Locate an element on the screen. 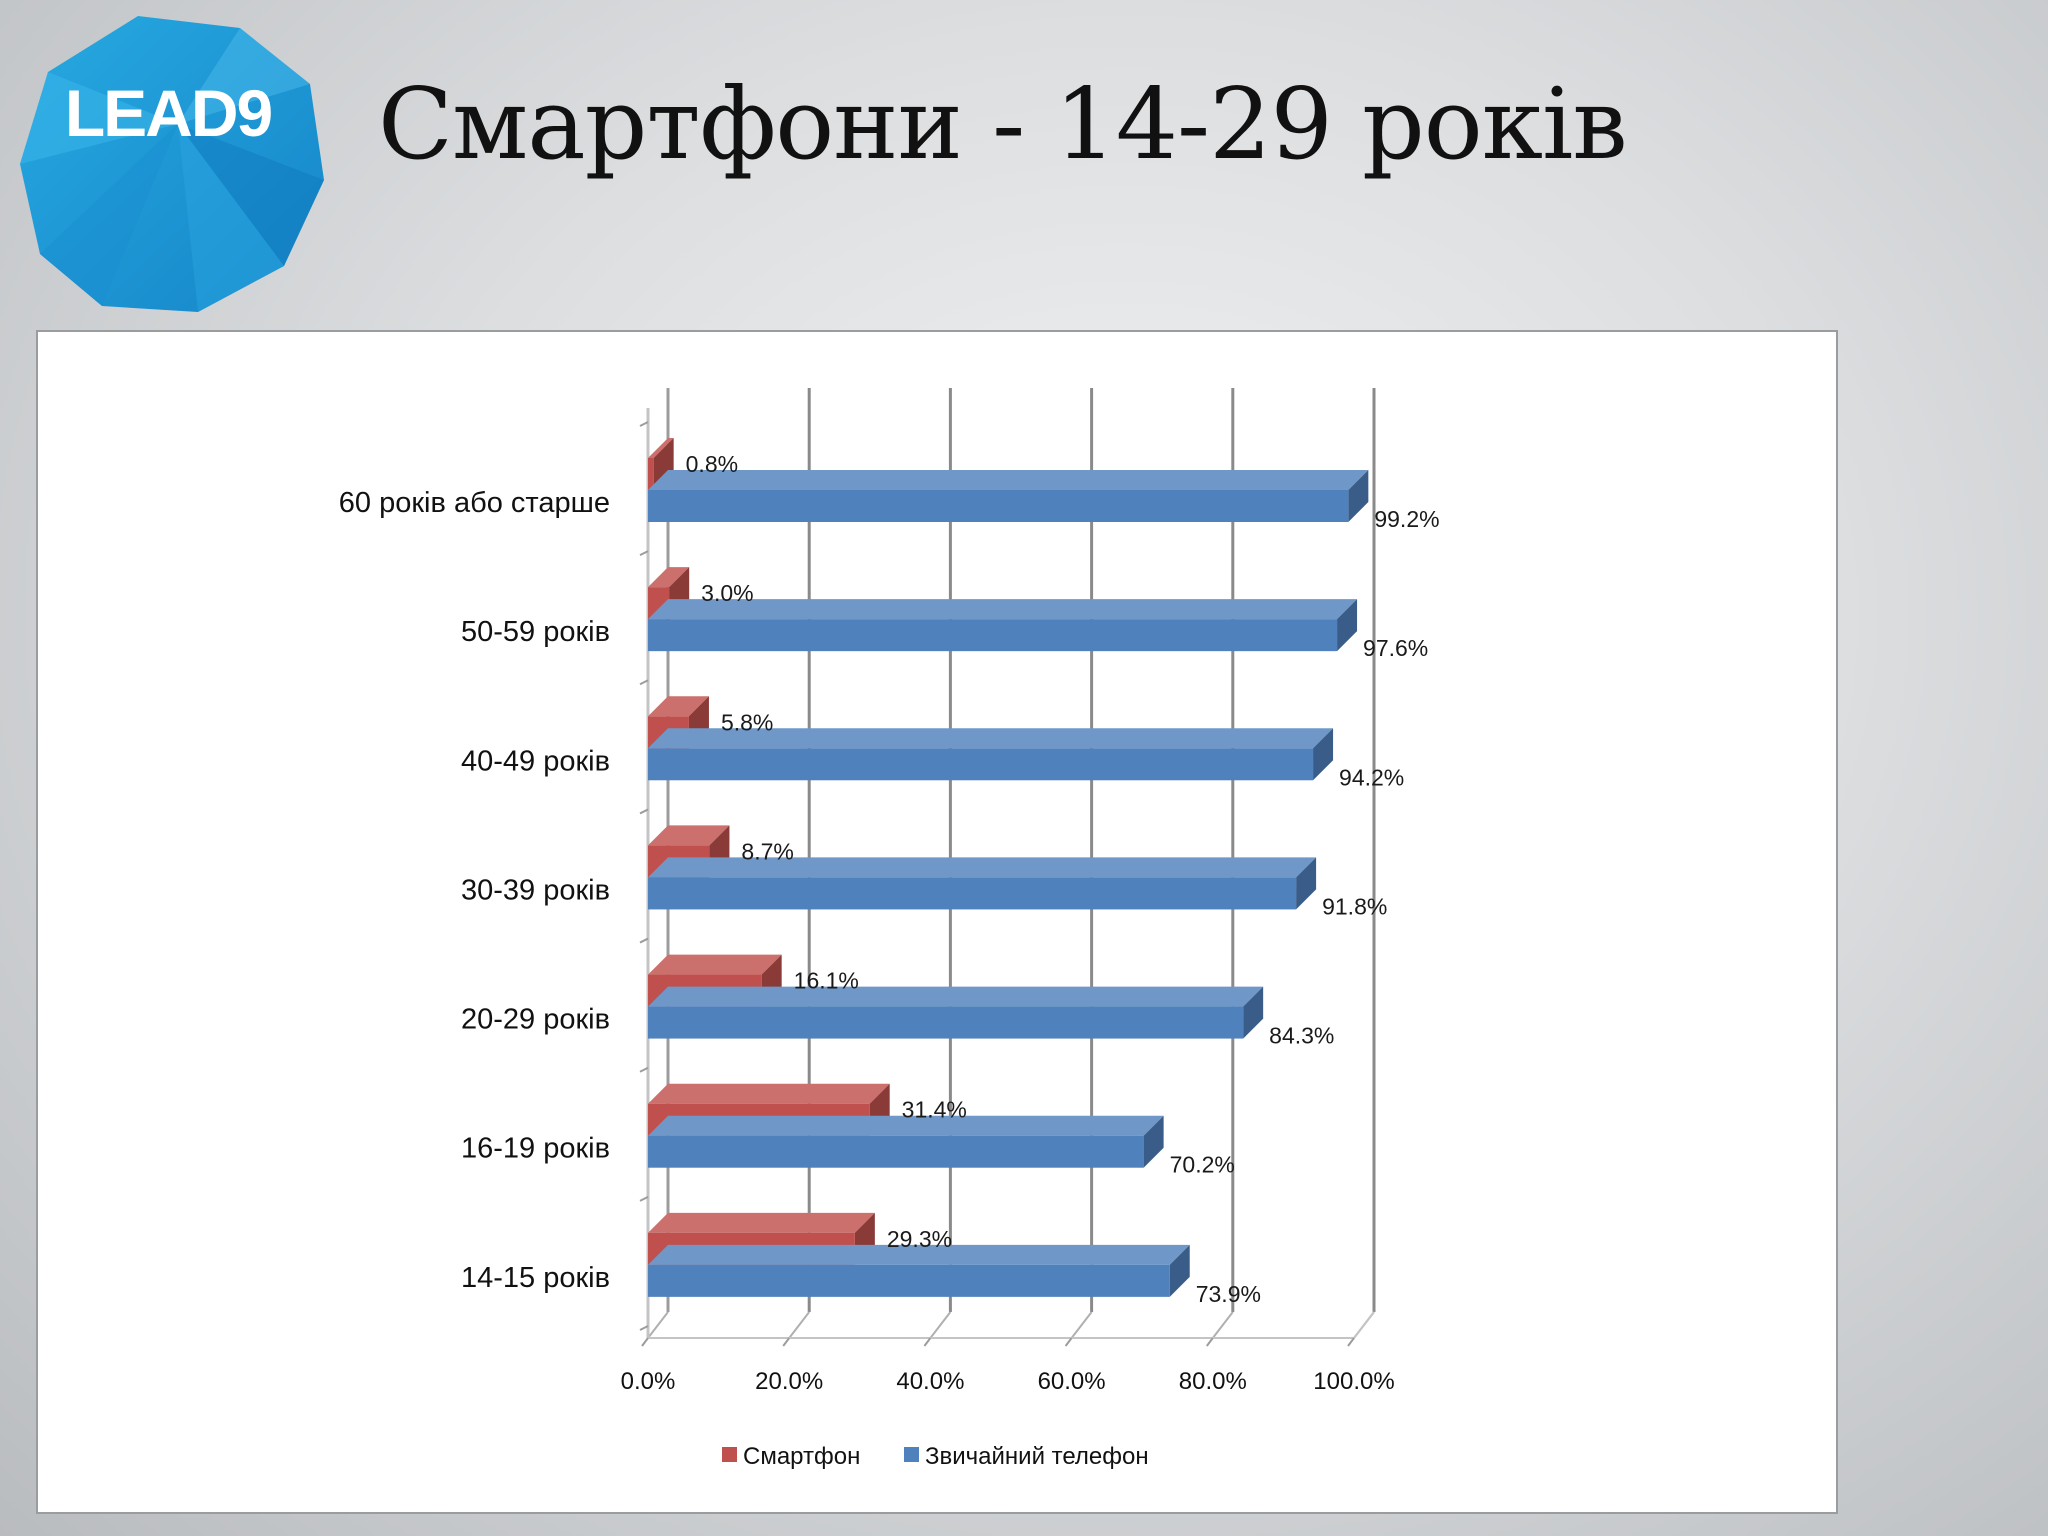 The width and height of the screenshot is (2048, 1536). legend-swatch-regular-phone is located at coordinates (911, 1454).